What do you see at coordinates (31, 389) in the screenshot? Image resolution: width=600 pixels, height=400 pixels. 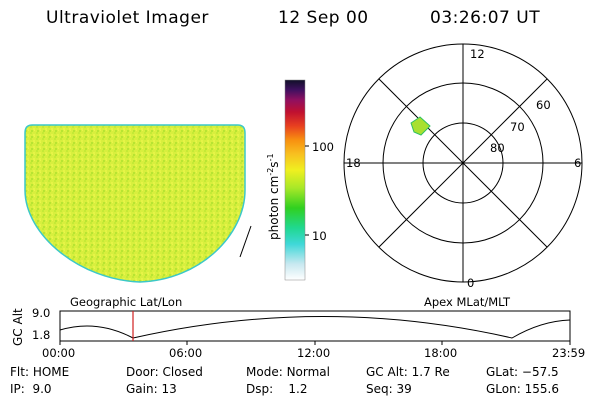 I see `status-ip: IP: 9.0` at bounding box center [31, 389].